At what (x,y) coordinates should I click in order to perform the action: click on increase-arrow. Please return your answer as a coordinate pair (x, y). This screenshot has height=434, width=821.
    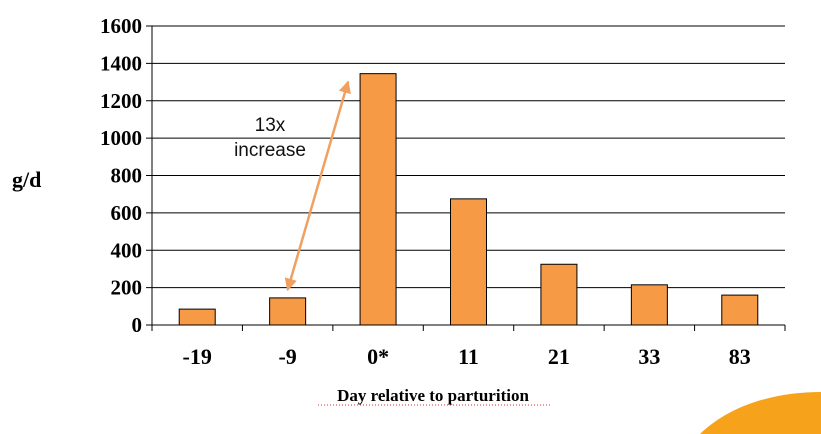
    Looking at the image, I should click on (317, 186).